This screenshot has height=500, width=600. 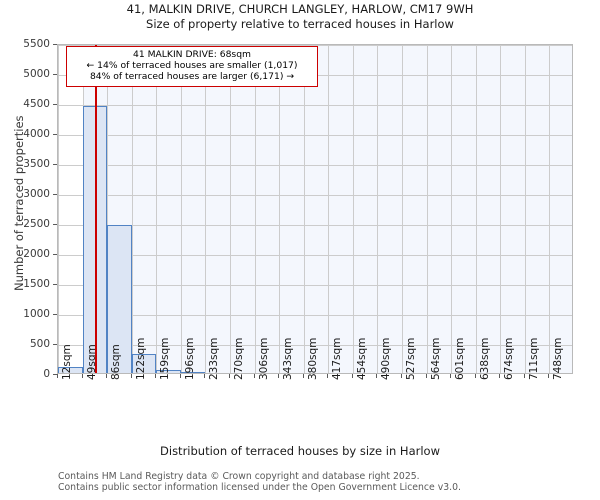 What do you see at coordinates (36, 104) in the screenshot?
I see `y-axis-tick-label: 4500` at bounding box center [36, 104].